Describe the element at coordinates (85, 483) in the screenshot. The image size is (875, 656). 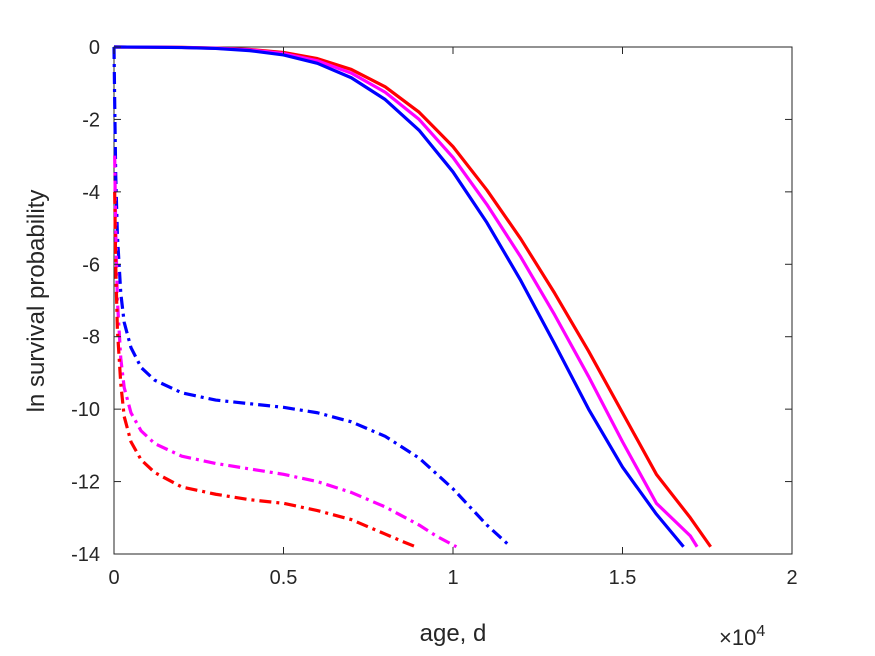
I see `y-tick-label: -12` at that location.